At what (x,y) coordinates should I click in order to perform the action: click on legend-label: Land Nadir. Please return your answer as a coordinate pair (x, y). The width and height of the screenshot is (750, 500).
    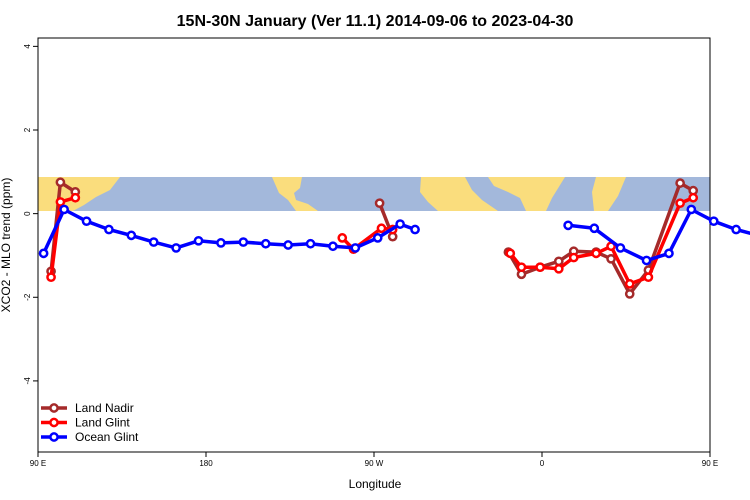
    Looking at the image, I should click on (104, 408).